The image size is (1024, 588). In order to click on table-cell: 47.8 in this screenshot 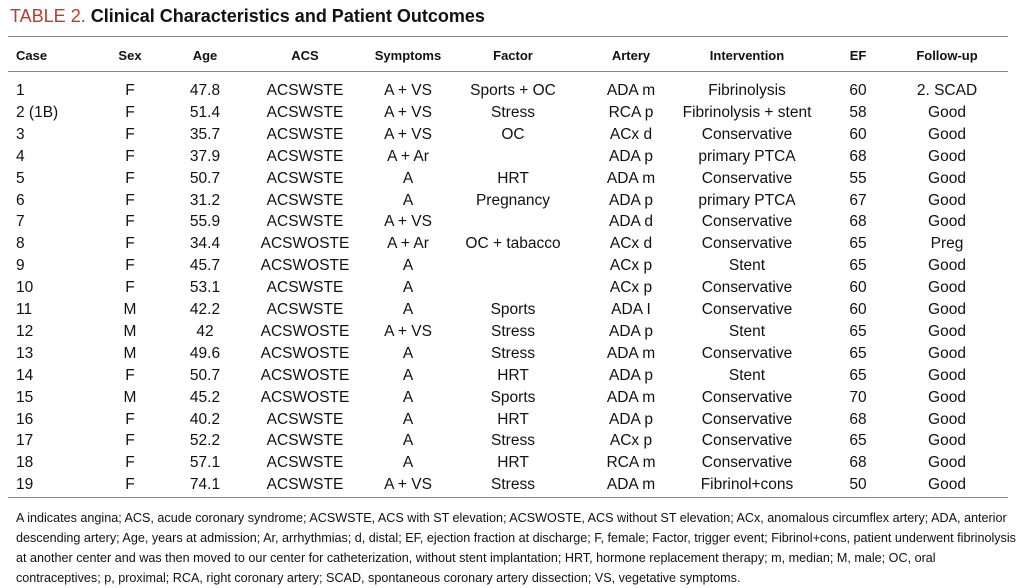, I will do `click(205, 90)`.